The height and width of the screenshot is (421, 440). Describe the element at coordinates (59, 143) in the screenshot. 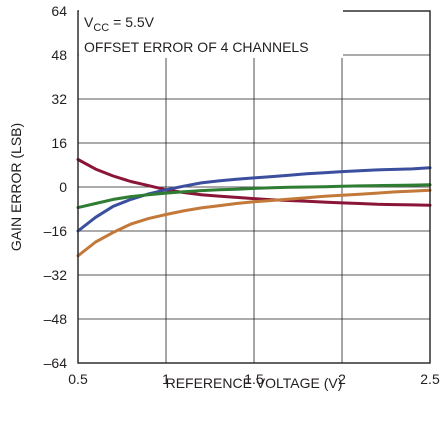

I see `y-tick-label: 16` at that location.